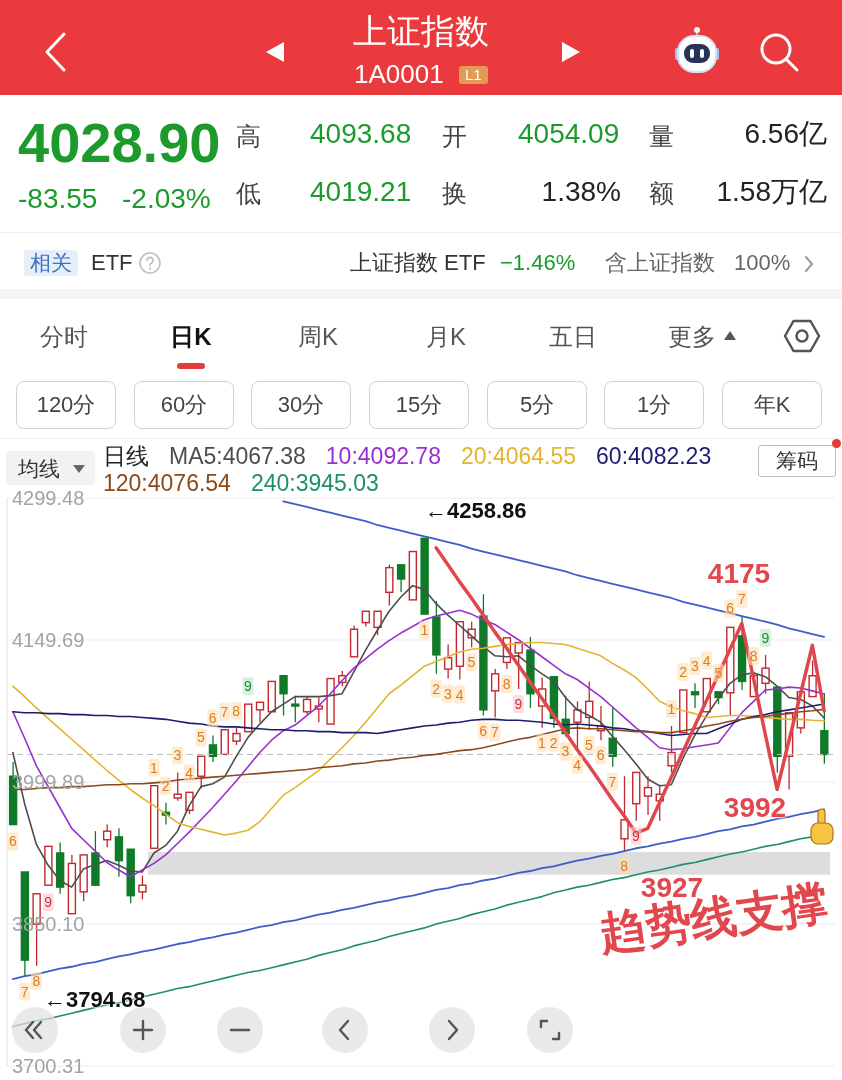  I want to click on text: 开, so click(454, 136).